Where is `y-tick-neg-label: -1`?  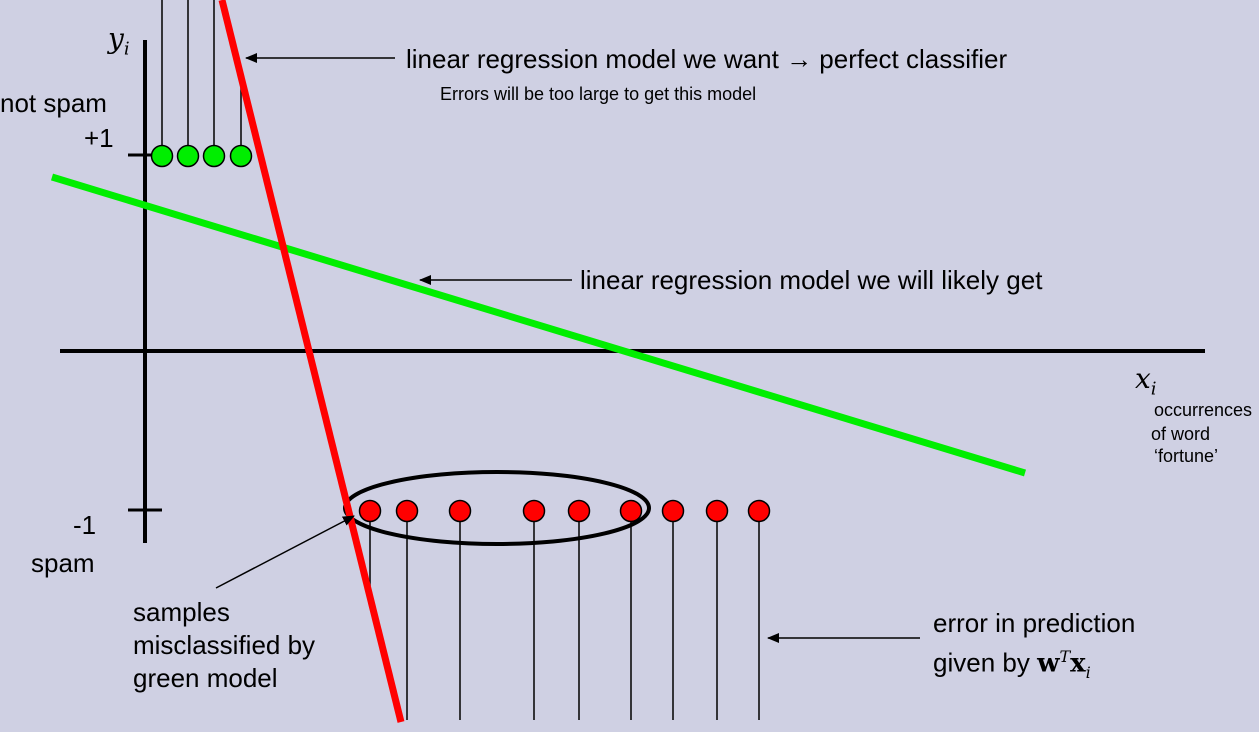 y-tick-neg-label: -1 is located at coordinates (85, 525).